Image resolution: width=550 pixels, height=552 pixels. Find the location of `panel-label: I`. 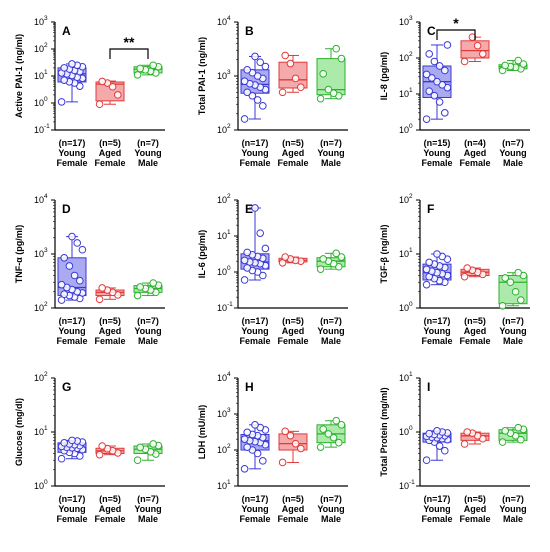

panel-label: I is located at coordinates (428, 387).